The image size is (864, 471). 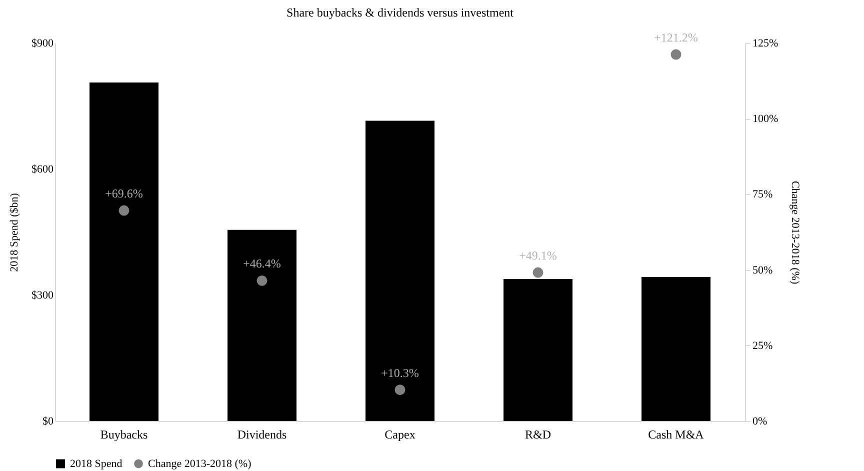 What do you see at coordinates (538, 435) in the screenshot?
I see `x-tick-label: R&D` at bounding box center [538, 435].